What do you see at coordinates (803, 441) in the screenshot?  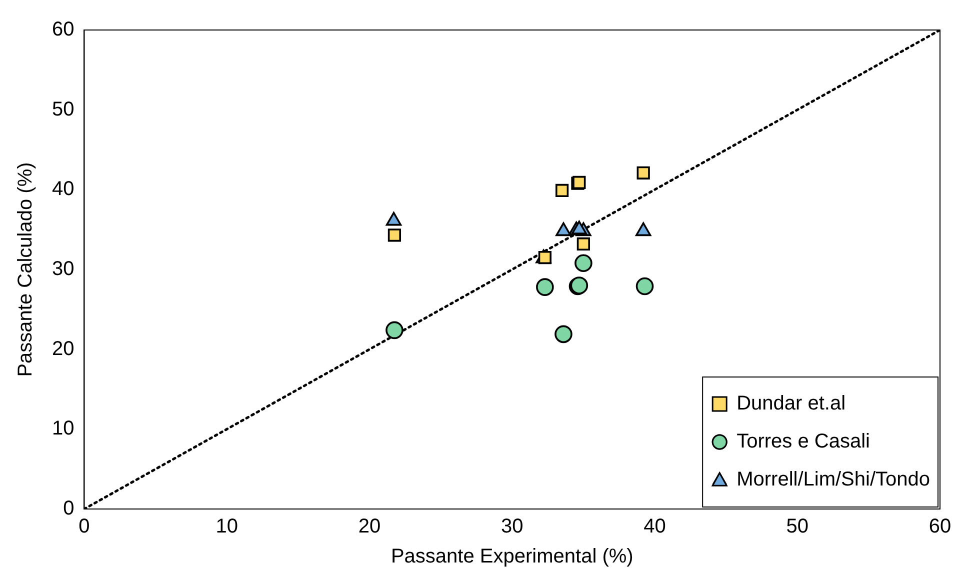 I see `legend-label: Torres e Casali` at bounding box center [803, 441].